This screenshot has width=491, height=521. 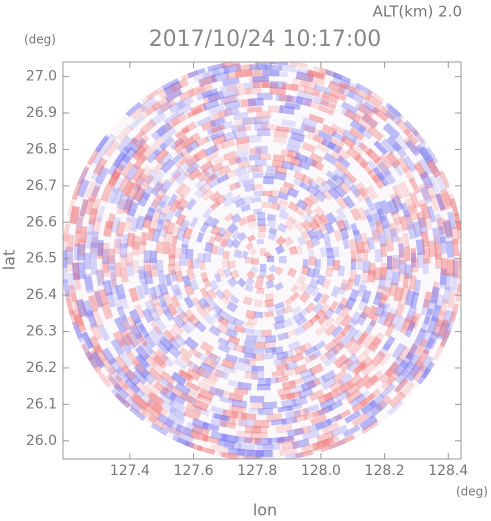 I want to click on y-tick-label: 26.6, so click(x=41, y=222).